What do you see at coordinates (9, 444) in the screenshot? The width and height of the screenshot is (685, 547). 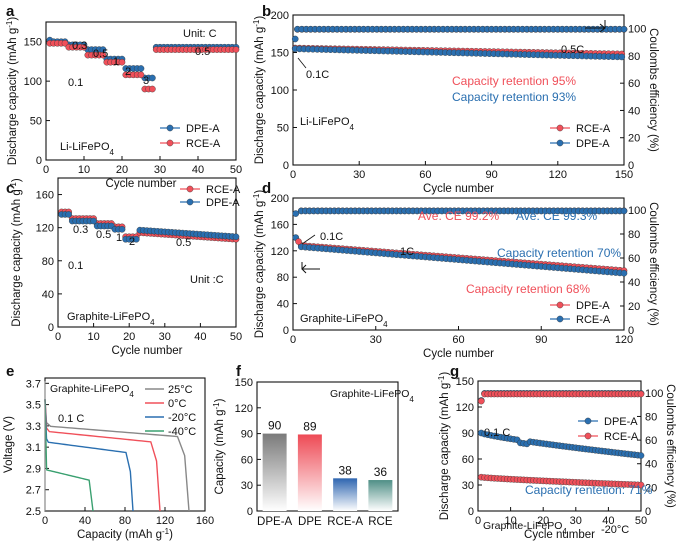 I see `panel-e-y-axis-label: Voltage (V)` at bounding box center [9, 444].